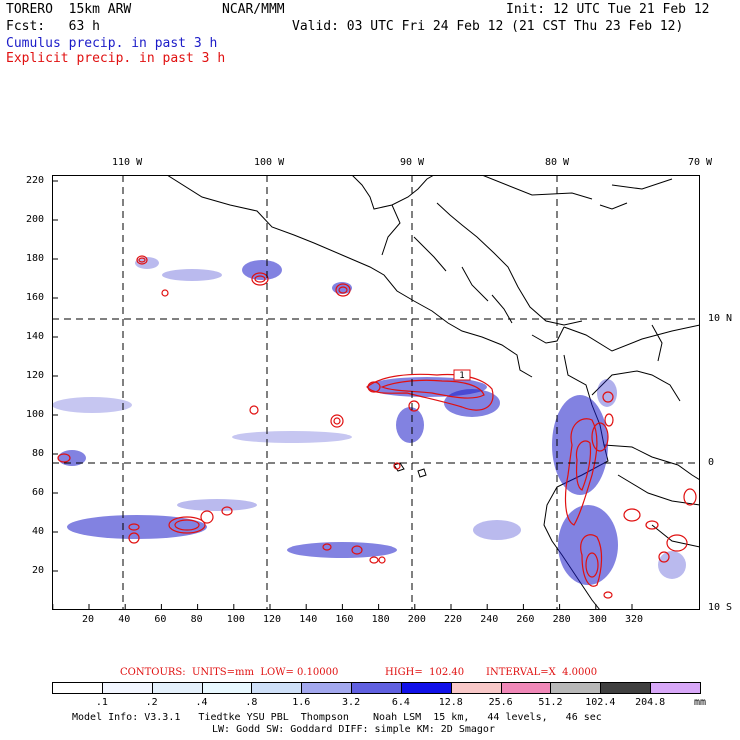 This screenshot has height=740, width=740. What do you see at coordinates (301, 702) in the screenshot?
I see `colorbar-label: 1.6` at bounding box center [301, 702].